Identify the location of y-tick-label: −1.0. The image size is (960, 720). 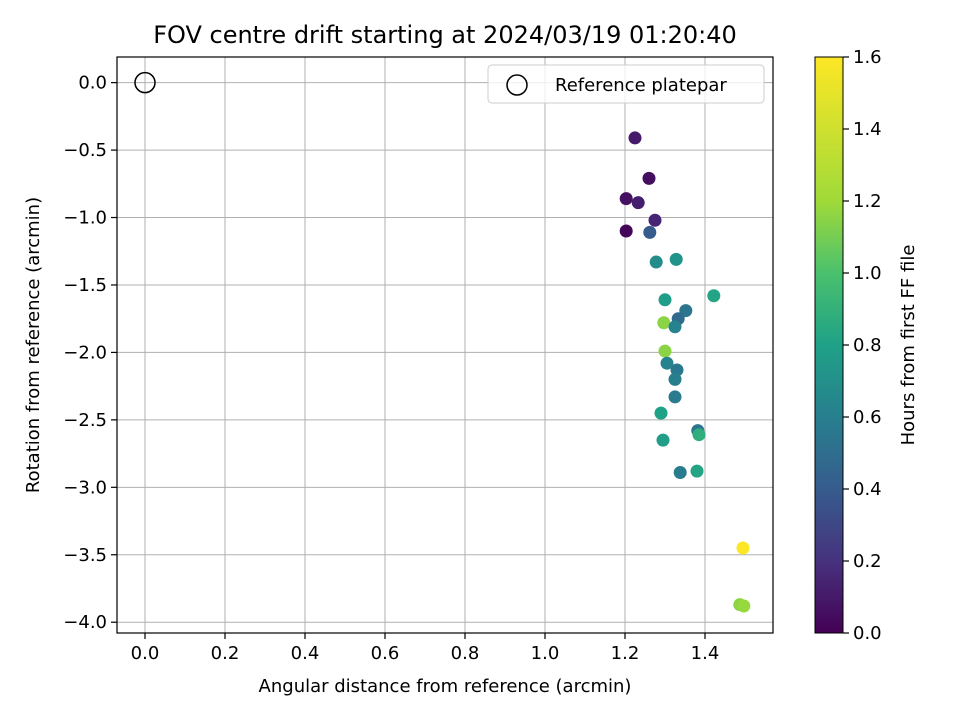
(85, 218).